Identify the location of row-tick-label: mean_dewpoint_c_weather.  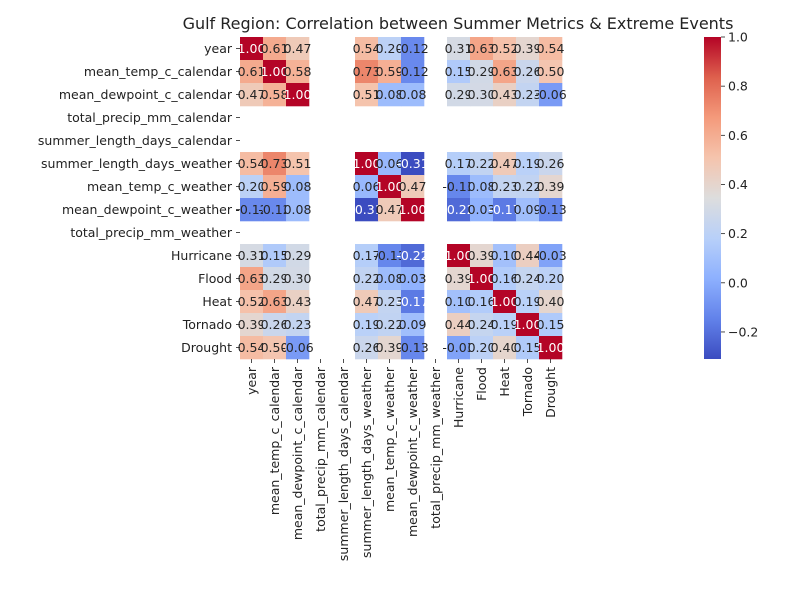
(147, 209).